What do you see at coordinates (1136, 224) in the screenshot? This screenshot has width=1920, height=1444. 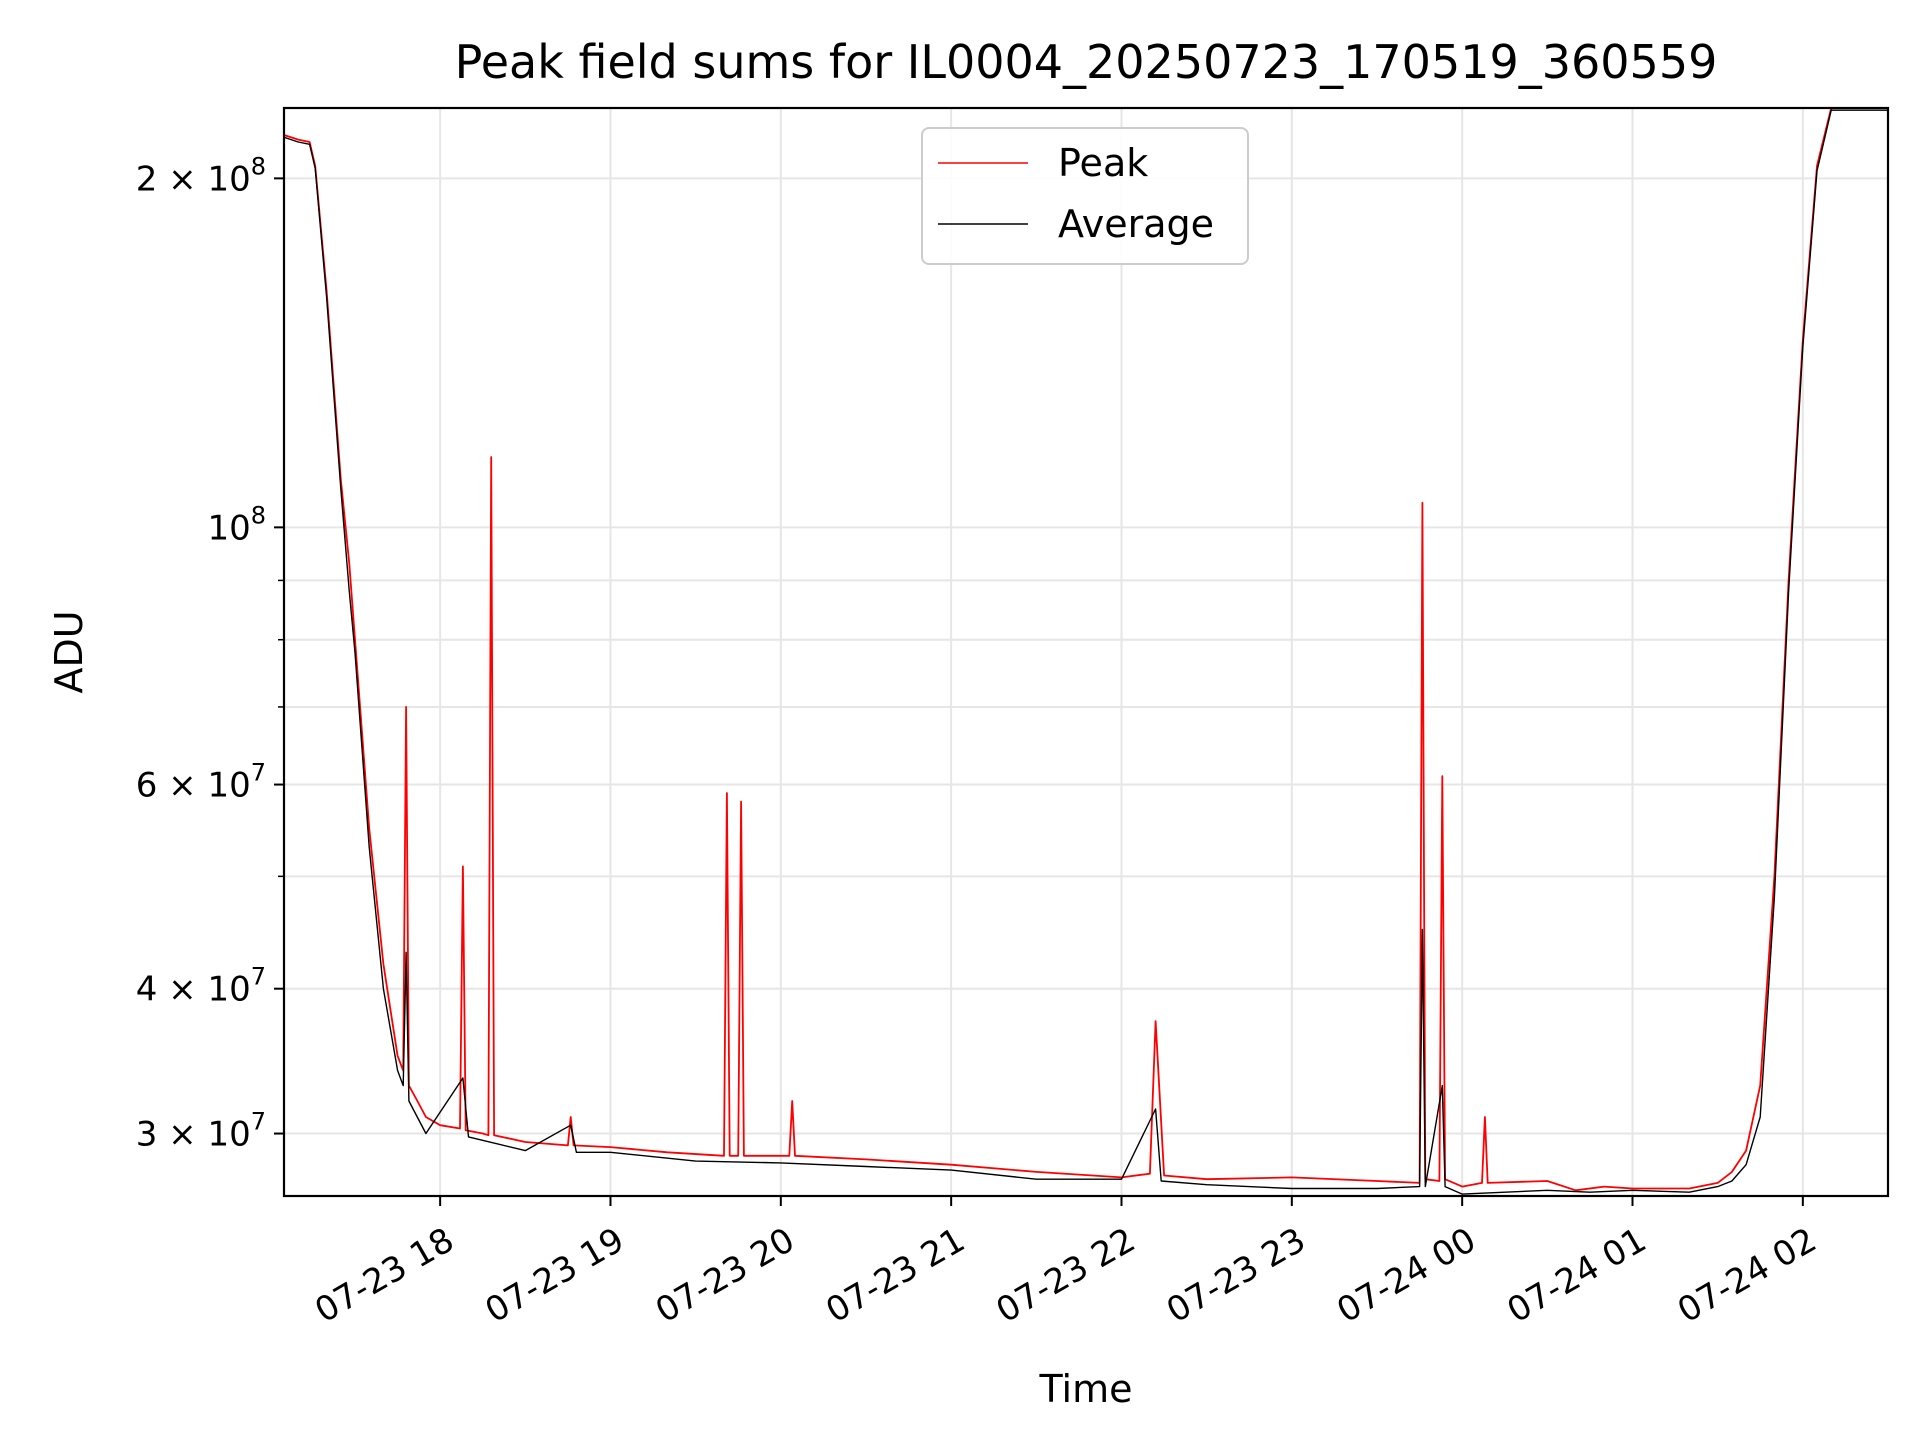 I see `legend-average-label: Average` at bounding box center [1136, 224].